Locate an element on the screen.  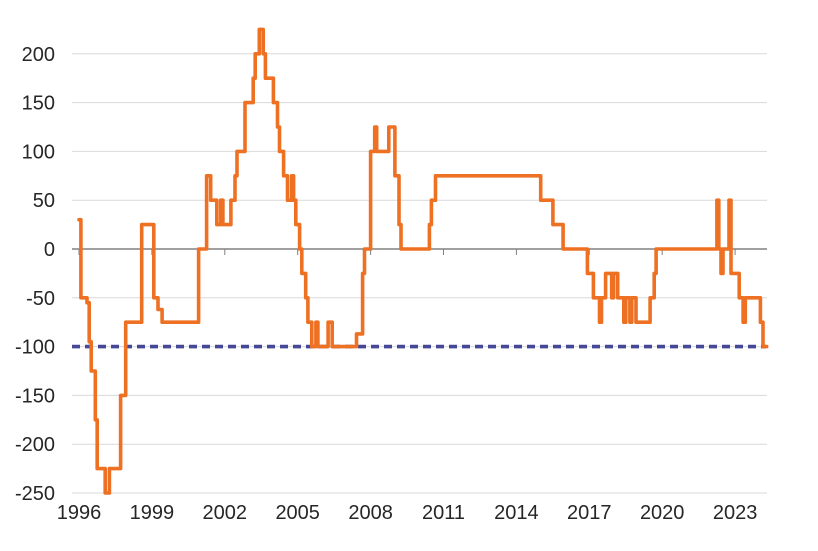
y-tick-label: -50 is located at coordinates (40, 299).